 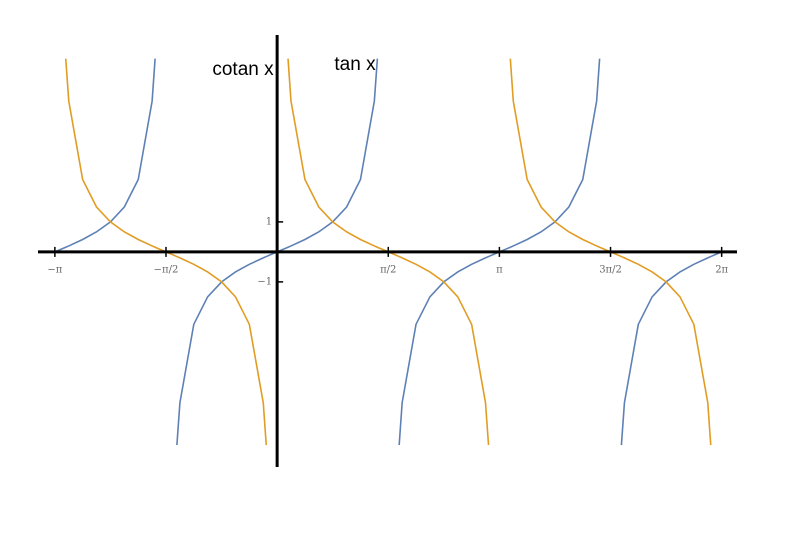 What do you see at coordinates (243, 69) in the screenshot?
I see `curve-label: cotan x` at bounding box center [243, 69].